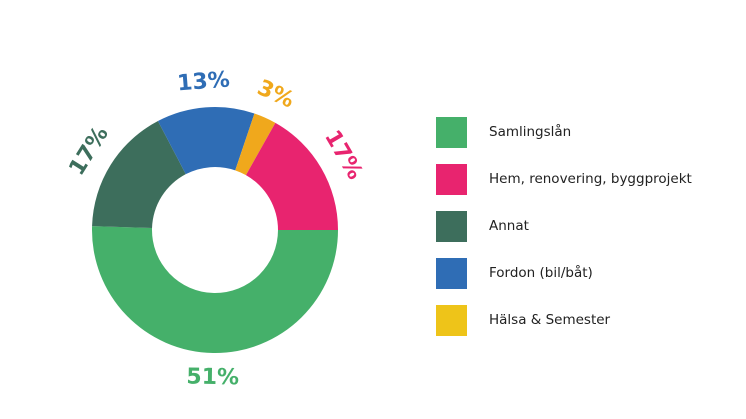  I want to click on legend-item-hem: Hem, renovering, byggprojekt, so click(586, 179).